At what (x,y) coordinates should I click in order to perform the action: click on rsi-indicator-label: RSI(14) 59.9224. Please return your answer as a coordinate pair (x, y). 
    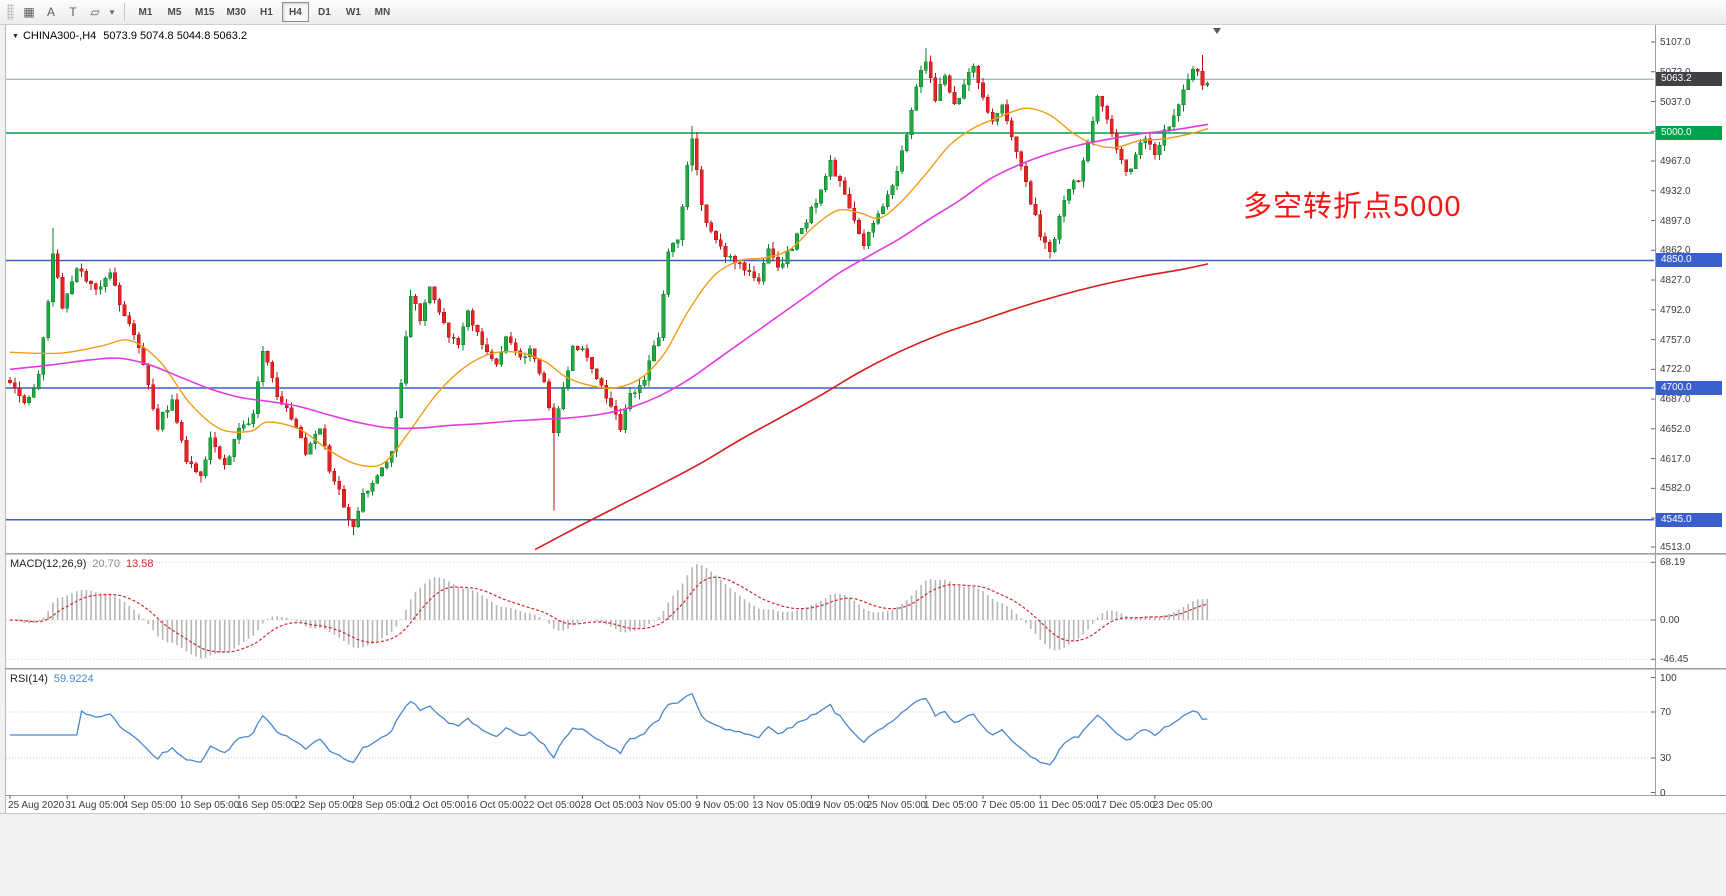
    Looking at the image, I should click on (55, 679).